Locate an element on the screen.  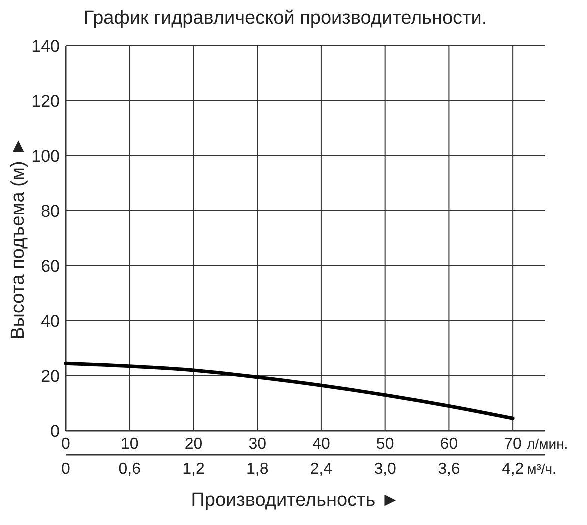
x2-tick-label: 0,6 is located at coordinates (130, 469).